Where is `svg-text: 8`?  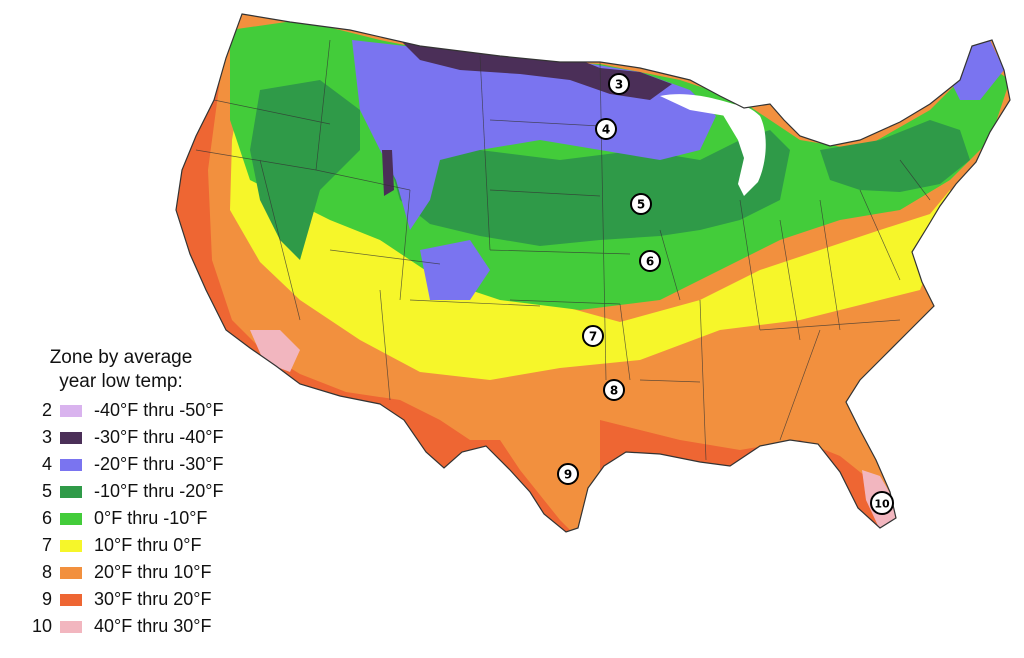 svg-text: 8 is located at coordinates (614, 391).